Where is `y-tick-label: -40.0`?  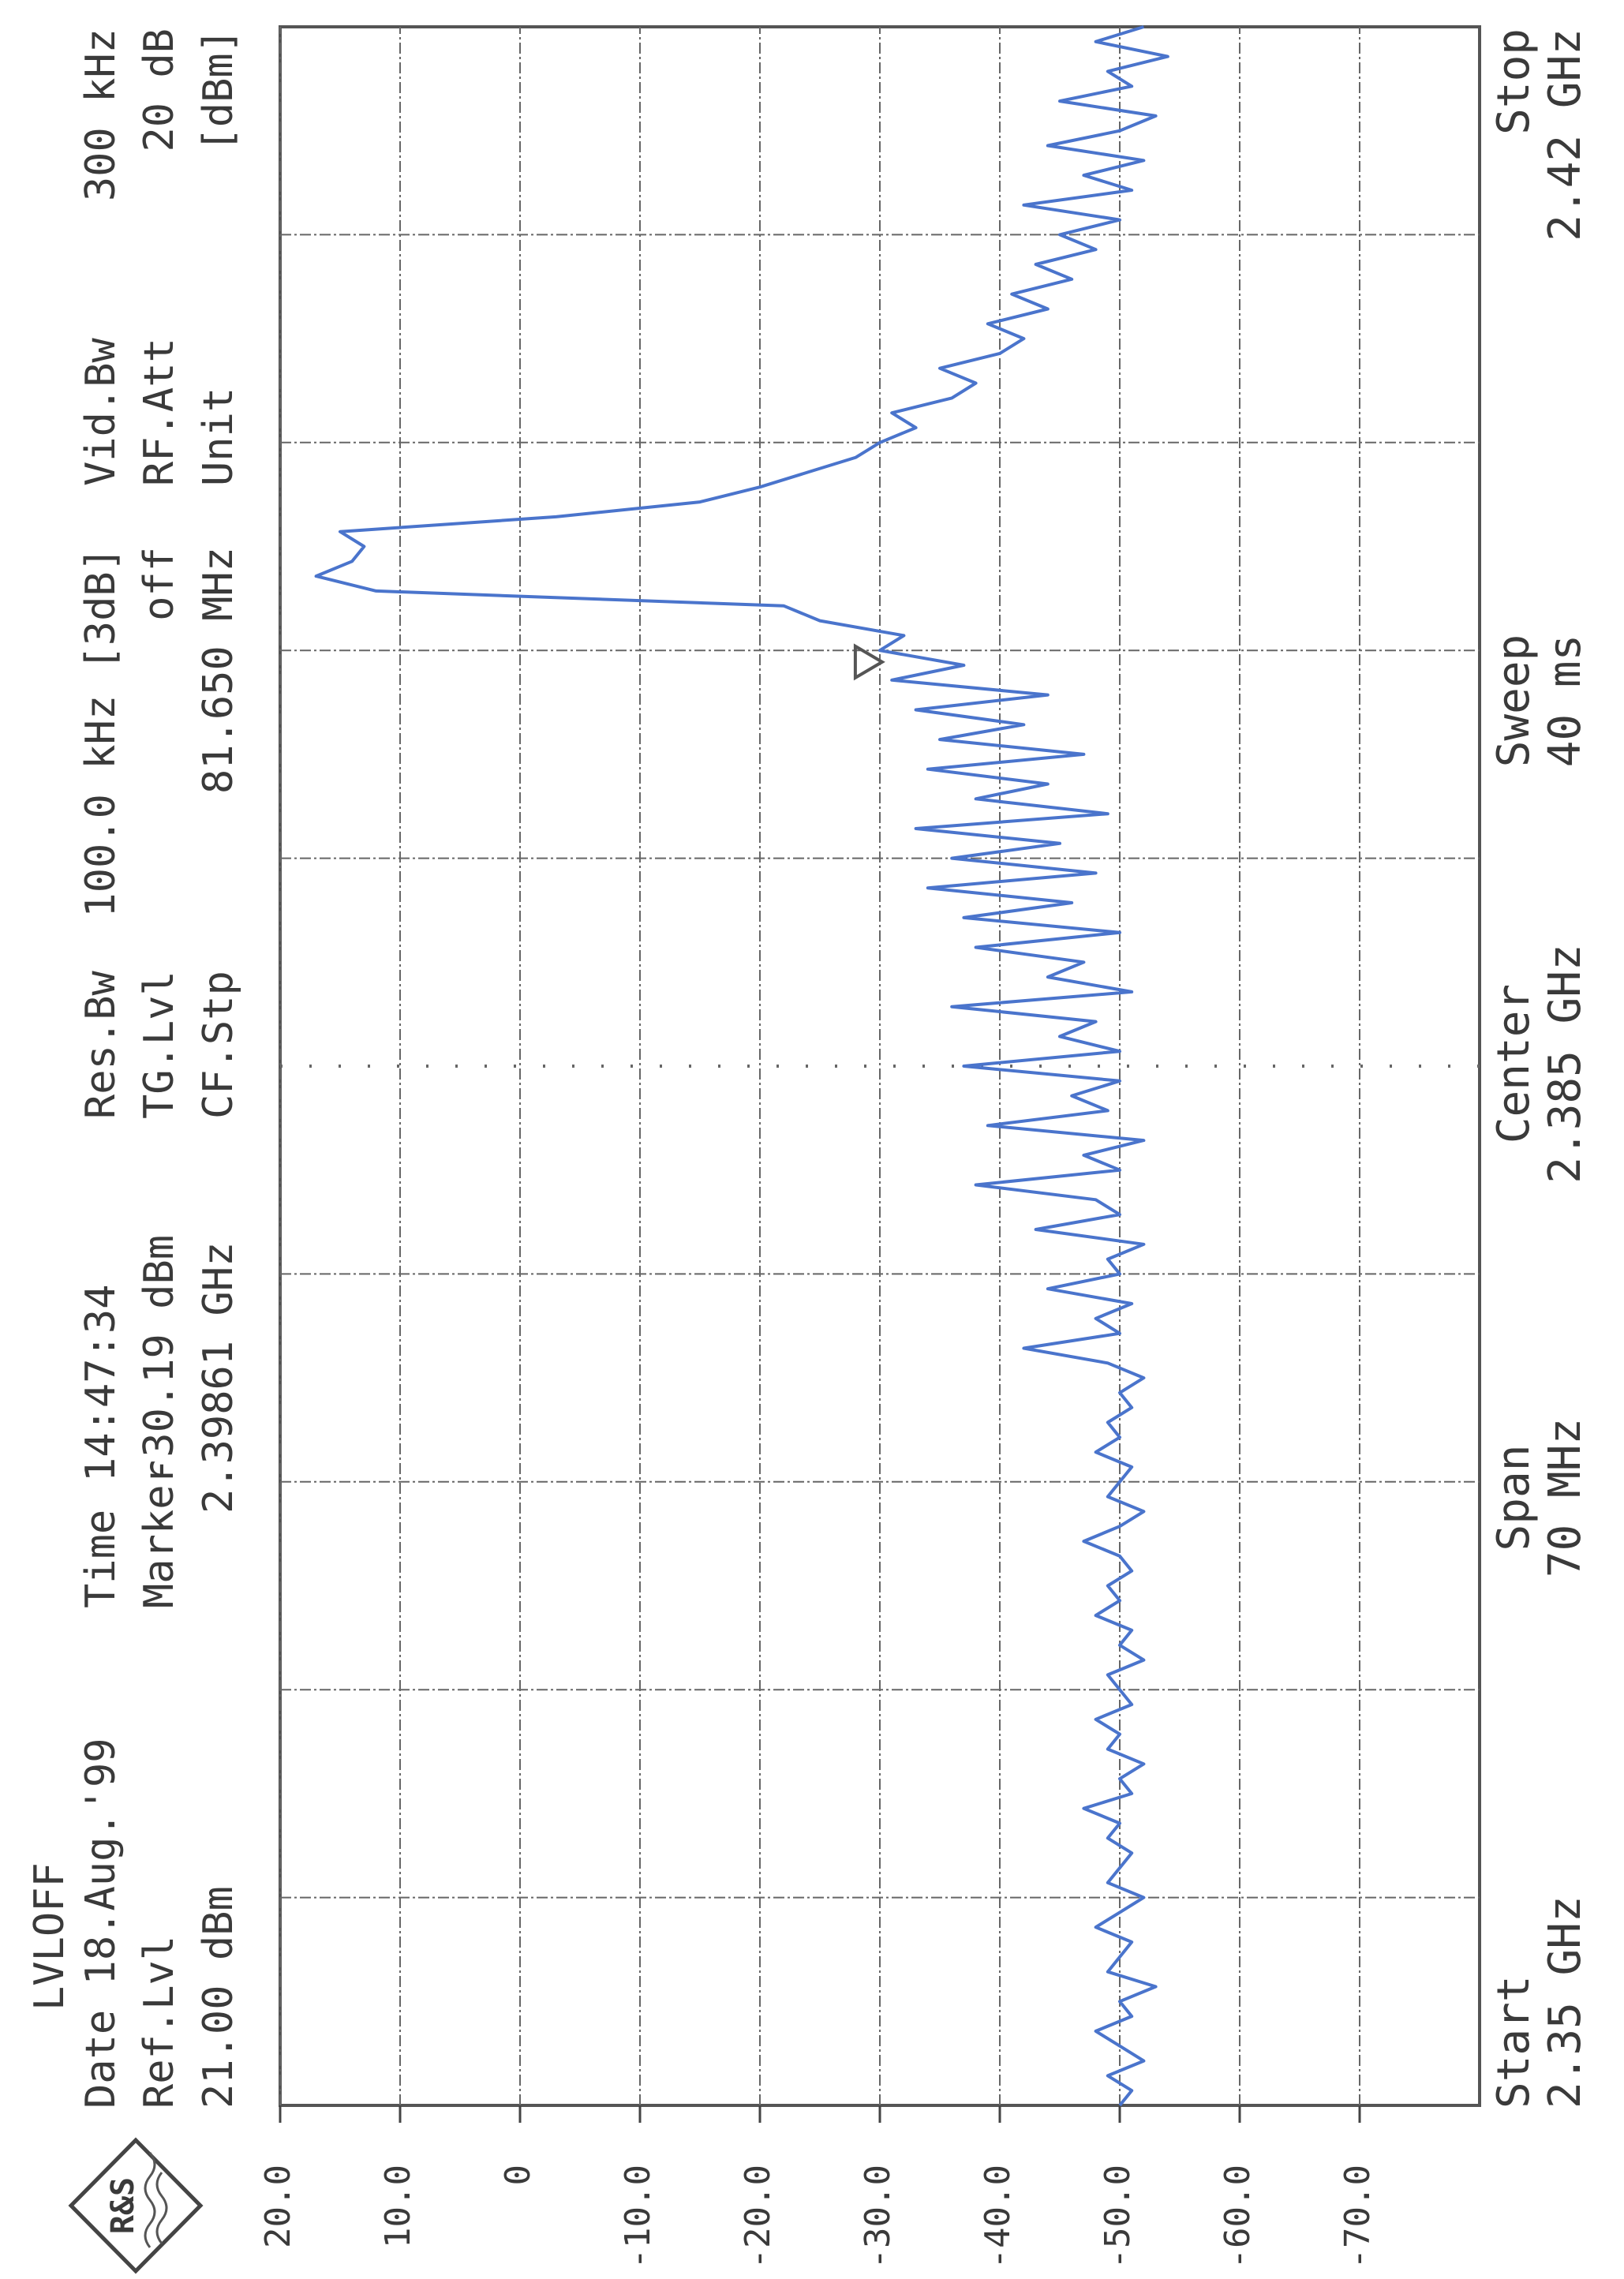 y-tick-label: -40.0 is located at coordinates (998, 2217).